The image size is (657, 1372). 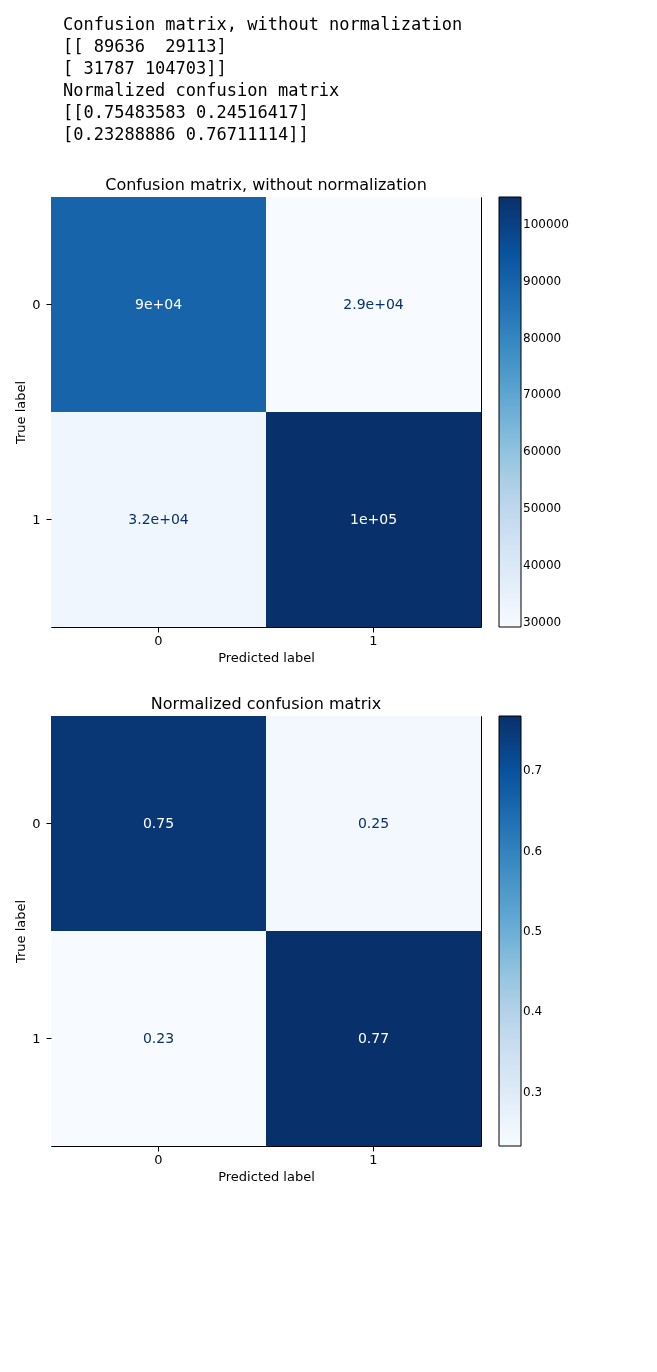 What do you see at coordinates (542, 565) in the screenshot?
I see `color-bar-label: 40000` at bounding box center [542, 565].